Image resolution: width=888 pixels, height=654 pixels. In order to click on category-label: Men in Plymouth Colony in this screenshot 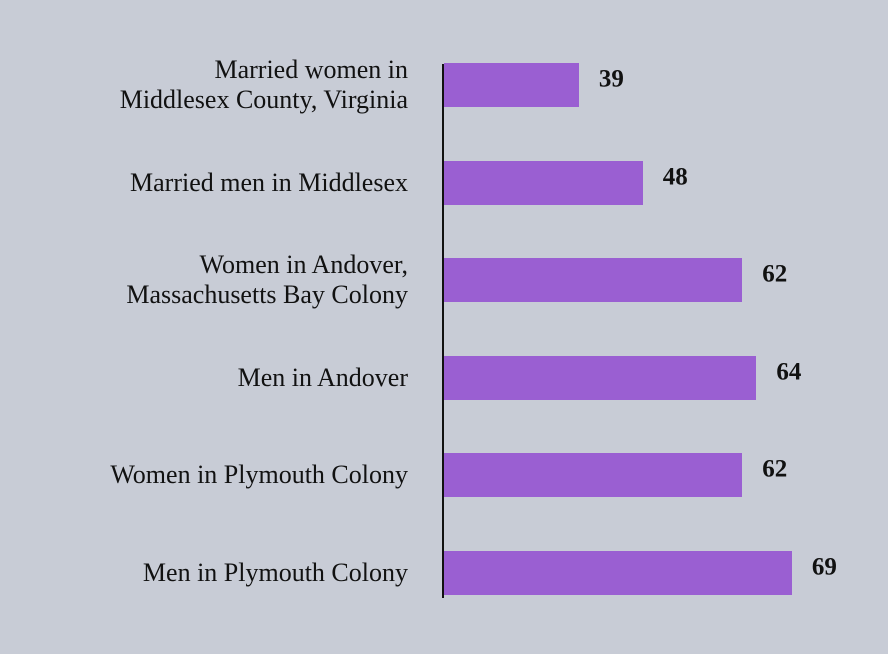, I will do `click(275, 572)`.